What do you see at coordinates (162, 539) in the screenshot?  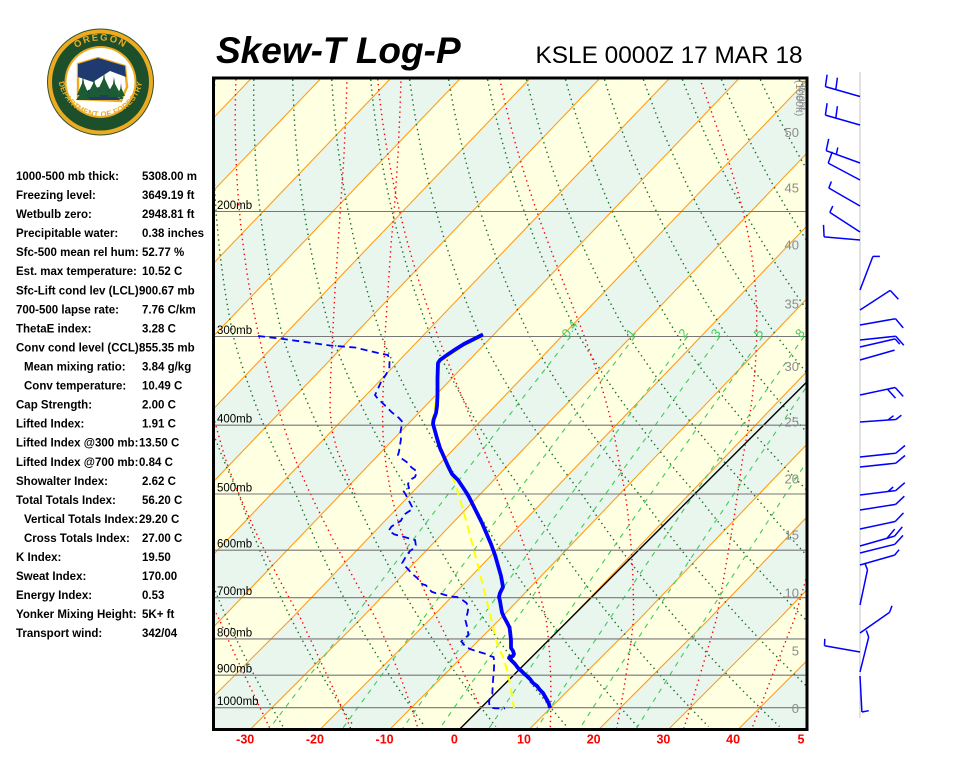 I see `svg-text: 27.00 C` at bounding box center [162, 539].